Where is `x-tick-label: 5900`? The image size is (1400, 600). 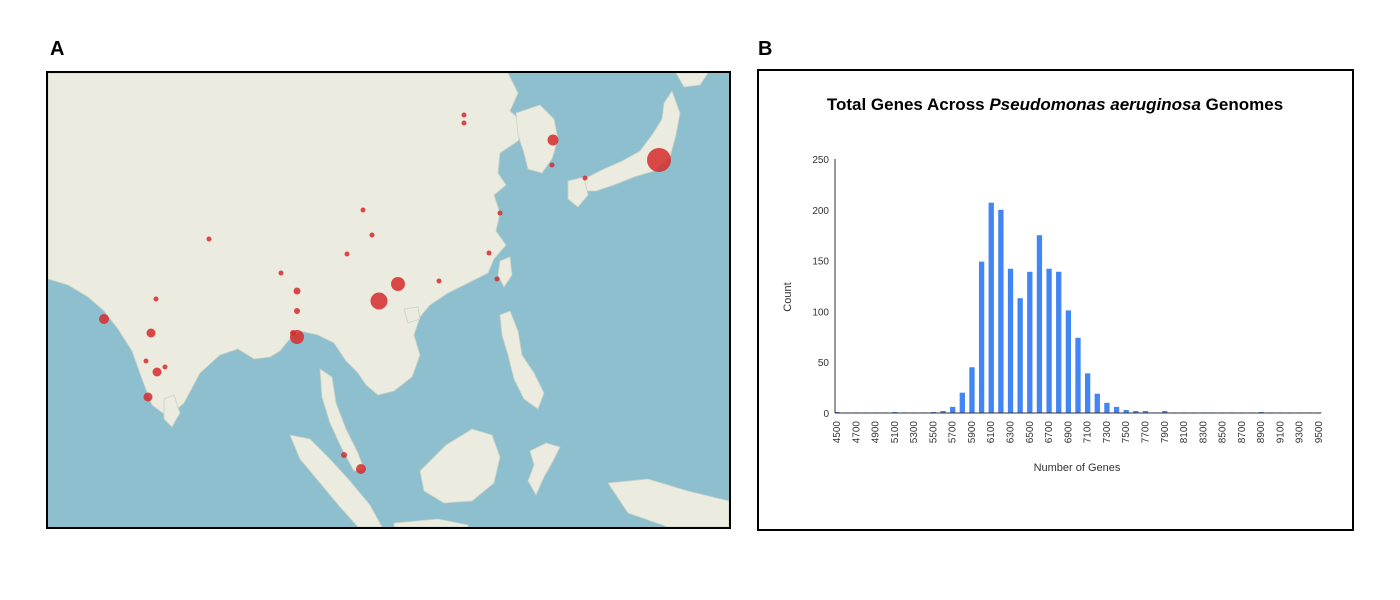
x-tick-label: 5900 is located at coordinates (972, 432).